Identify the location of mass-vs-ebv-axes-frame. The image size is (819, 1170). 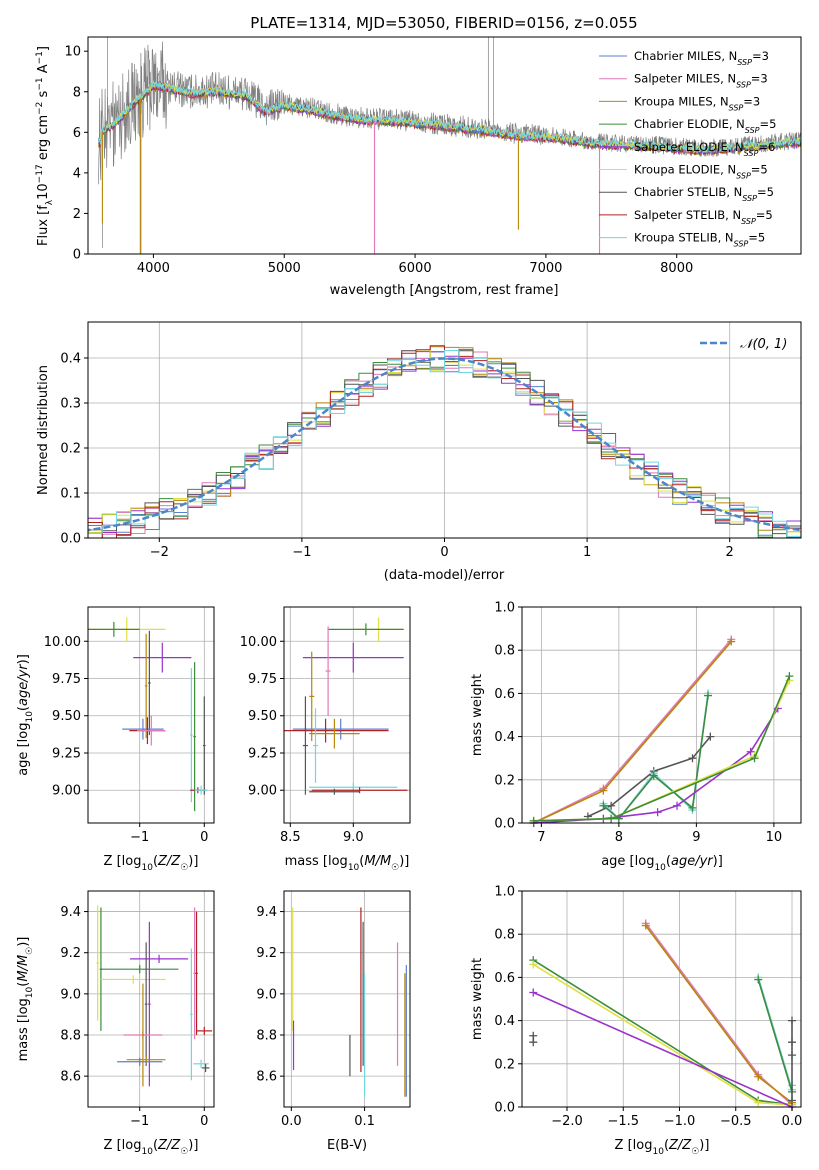
(347, 999).